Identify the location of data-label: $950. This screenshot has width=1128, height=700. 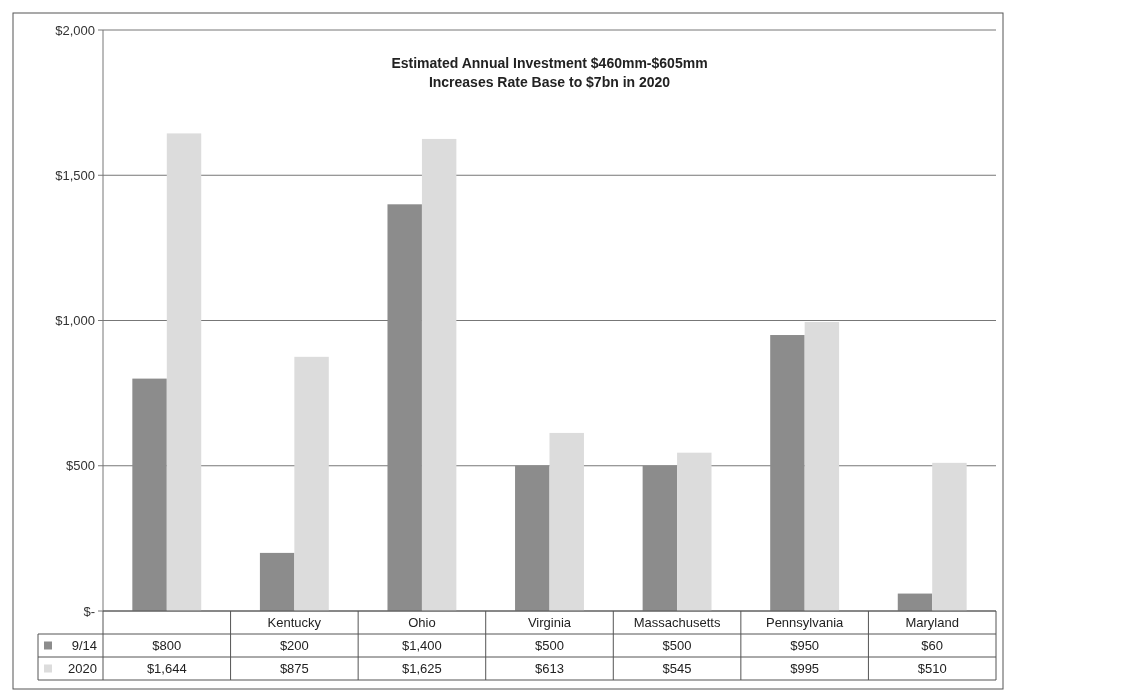
(805, 646).